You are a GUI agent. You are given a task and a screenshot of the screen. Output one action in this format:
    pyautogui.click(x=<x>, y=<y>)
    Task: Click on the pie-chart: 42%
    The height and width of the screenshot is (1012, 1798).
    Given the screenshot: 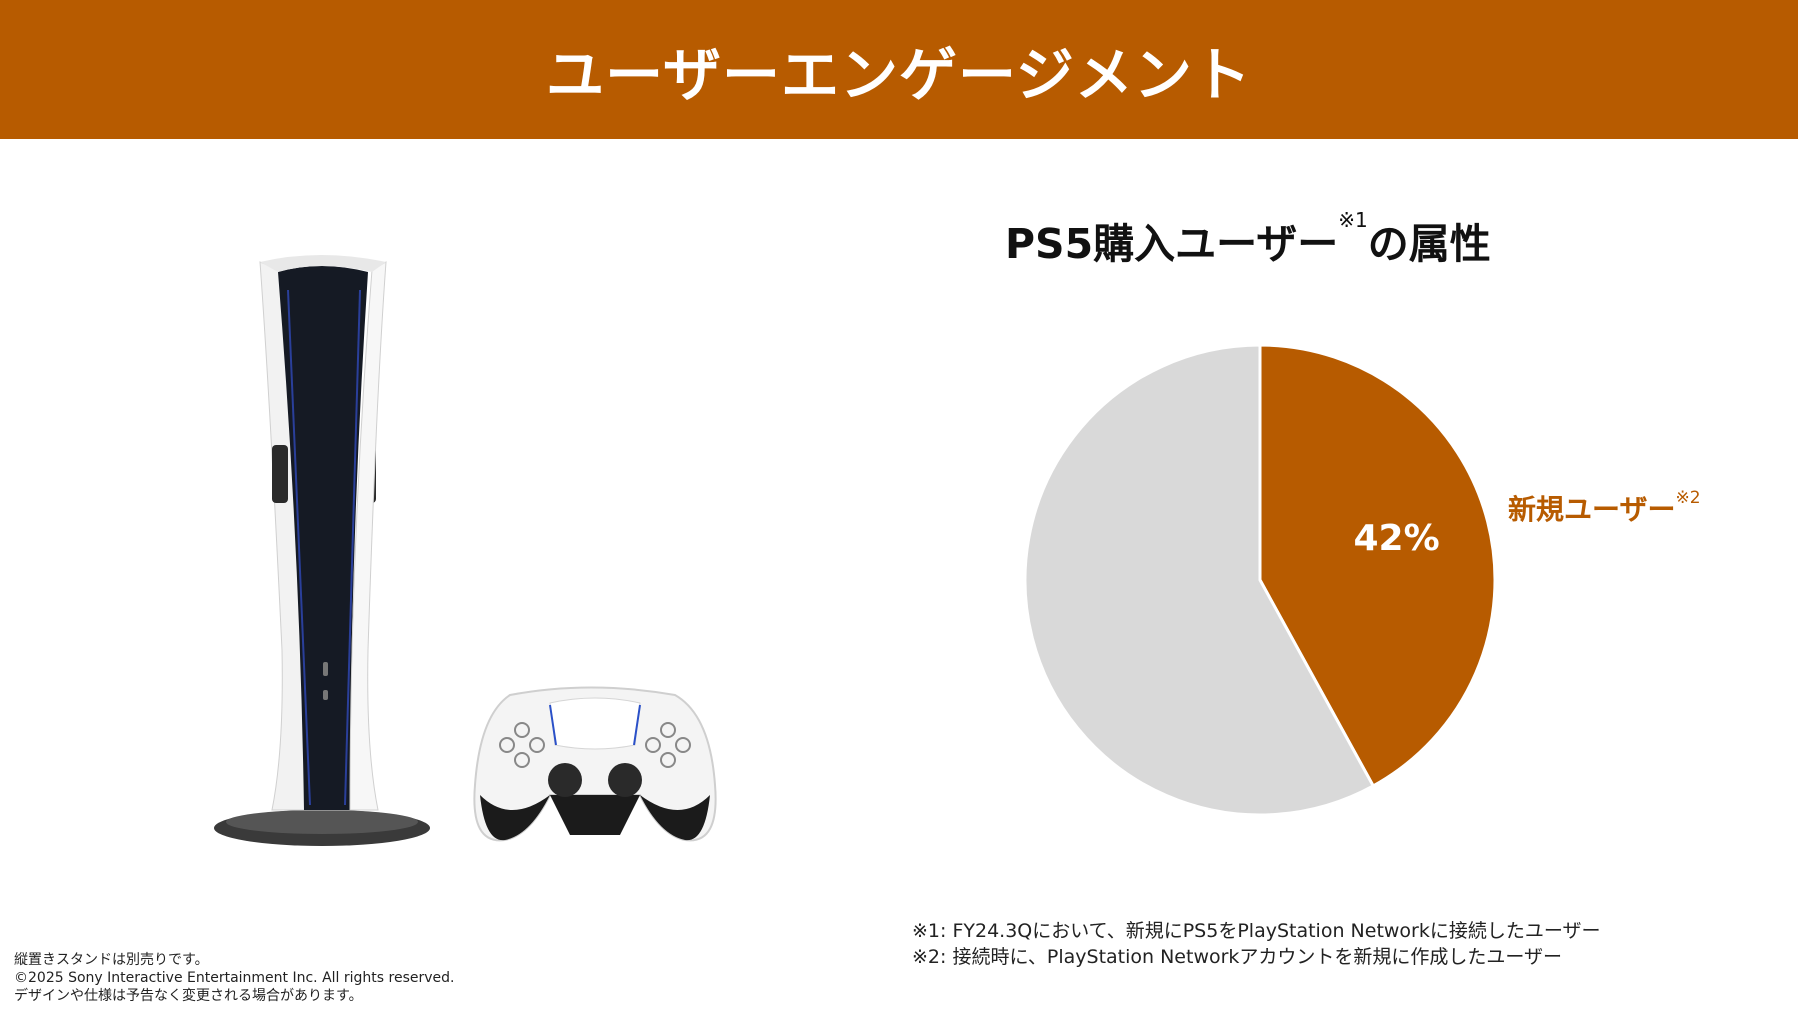 What is the action you would take?
    pyautogui.click(x=1260, y=580)
    